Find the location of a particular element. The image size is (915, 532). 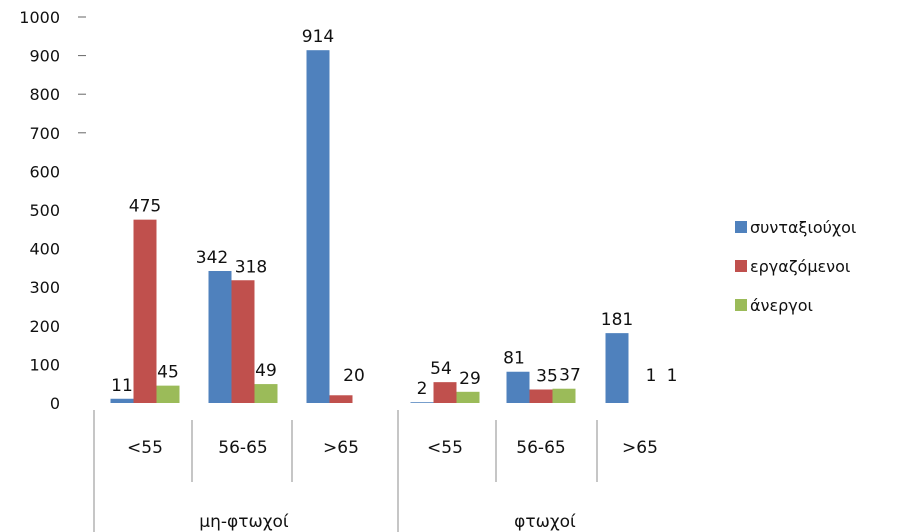

data-label: 20 is located at coordinates (354, 376).